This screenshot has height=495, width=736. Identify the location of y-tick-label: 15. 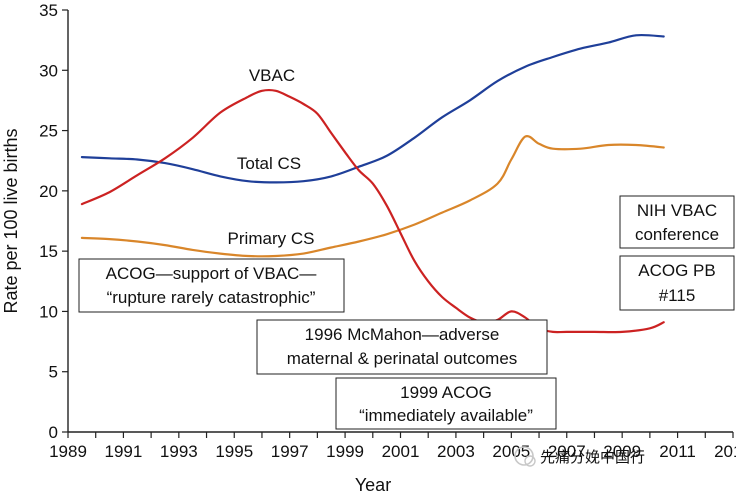
(48, 251).